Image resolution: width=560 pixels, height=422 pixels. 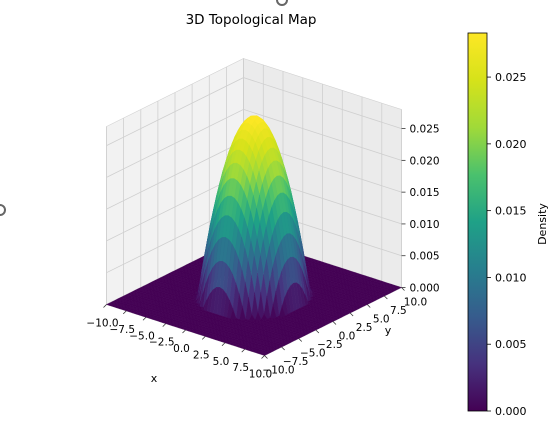 I want to click on colorbar-tick-label: 0.005, so click(x=511, y=344).